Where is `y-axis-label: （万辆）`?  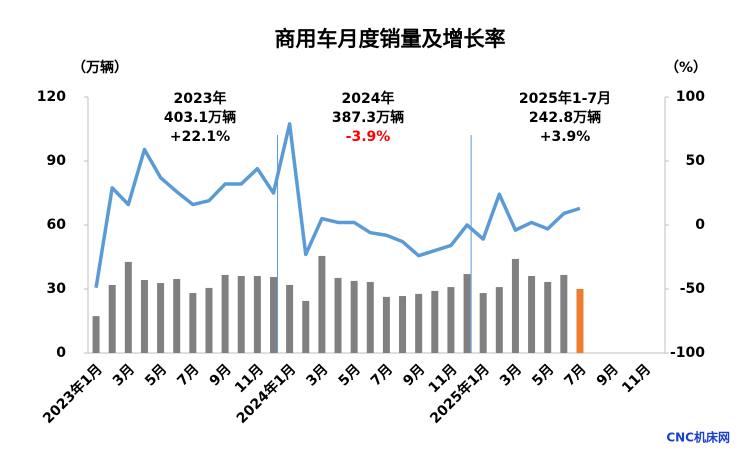 y-axis-label: （万辆） is located at coordinates (100, 67).